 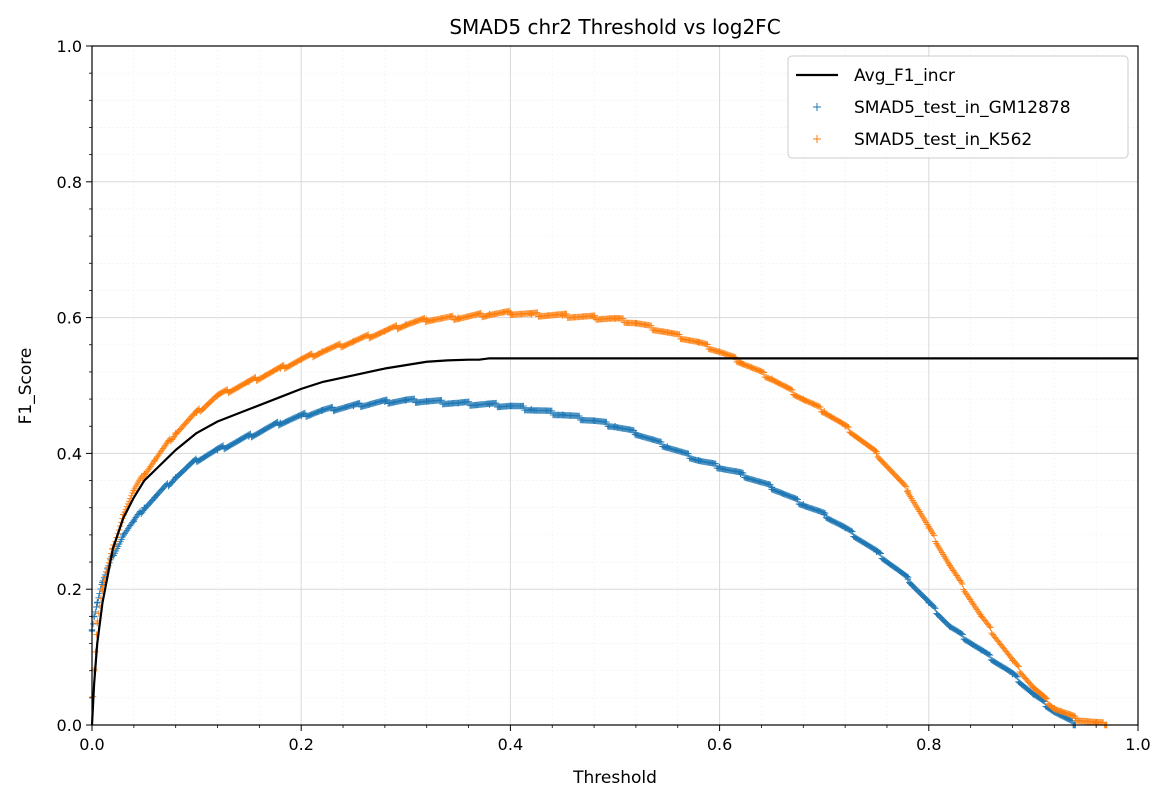 I want to click on legend-marker-swatch, so click(x=817, y=139).